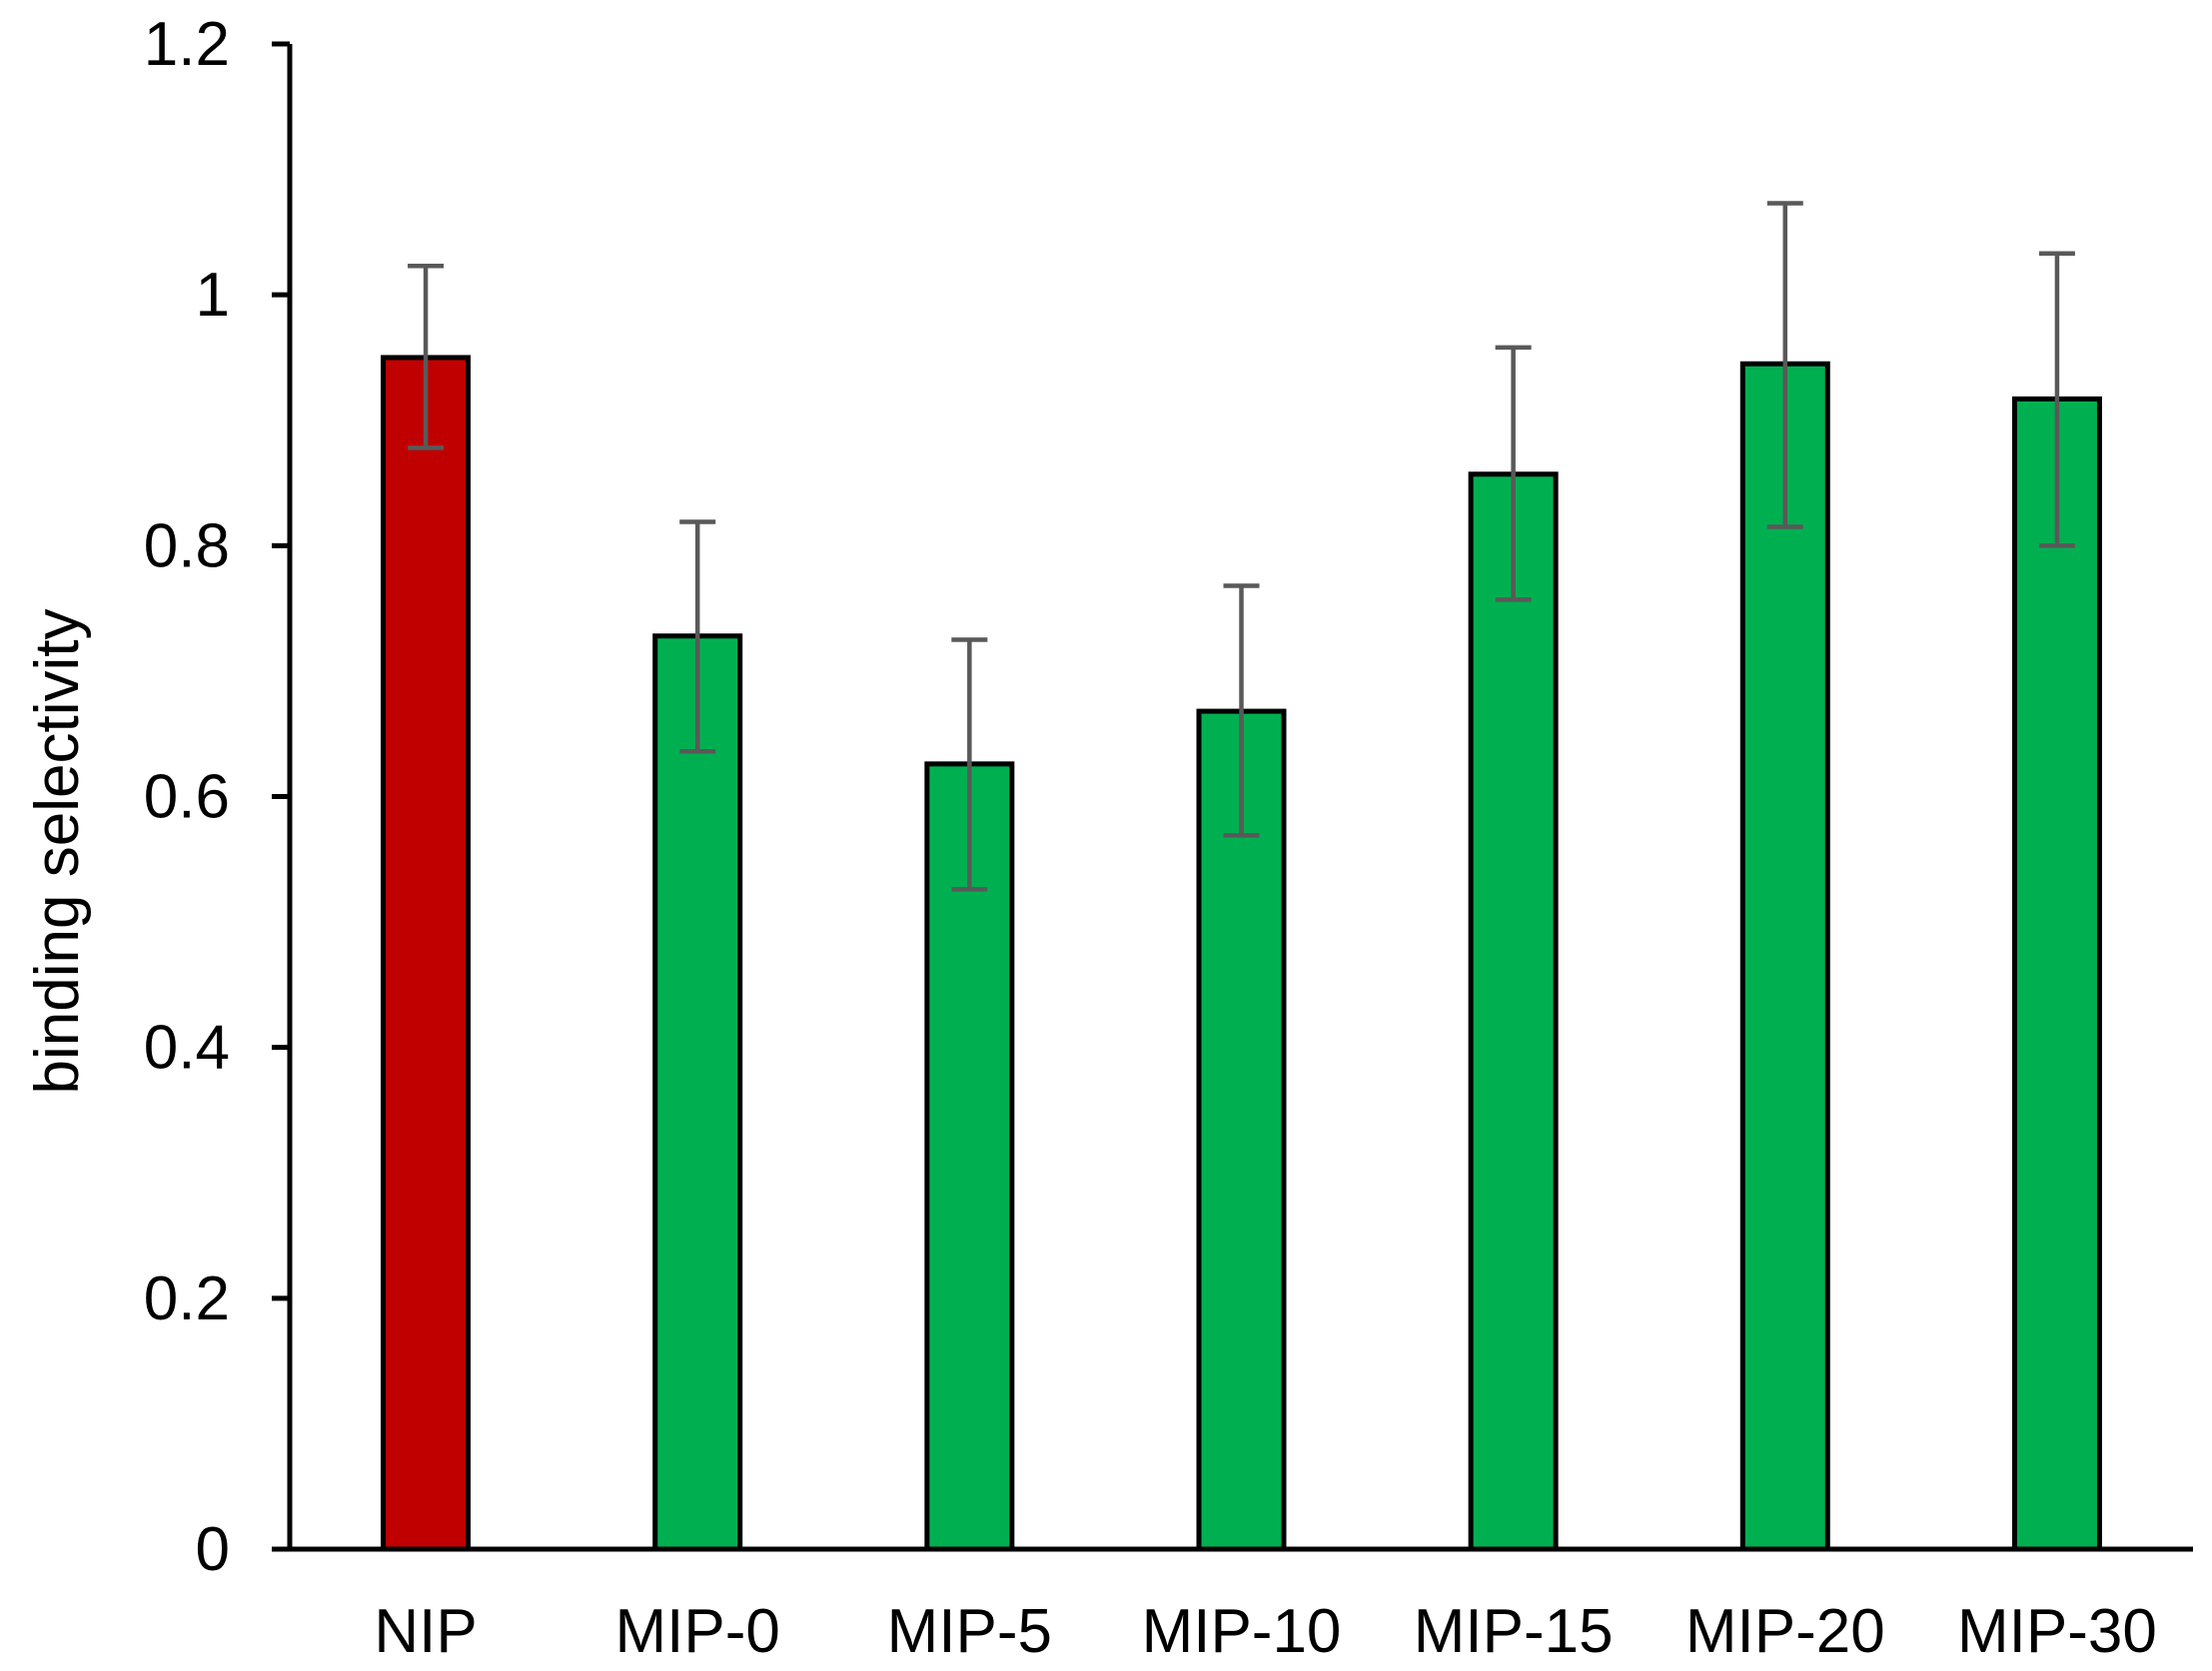 This screenshot has height=1671, width=2212. I want to click on x-category-label: MIP-30, so click(2057, 1631).